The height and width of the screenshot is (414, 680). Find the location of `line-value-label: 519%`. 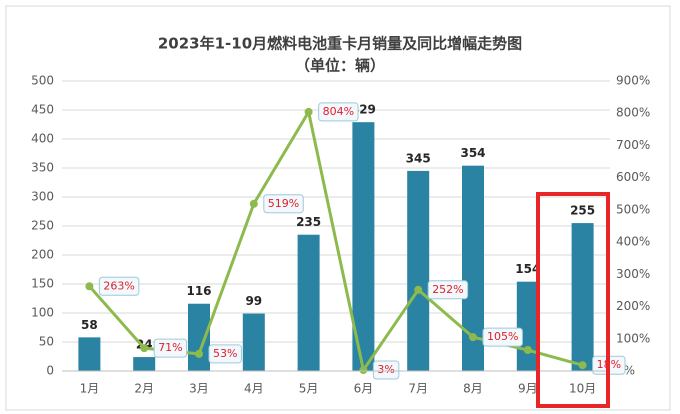

line-value-label: 519% is located at coordinates (283, 203).